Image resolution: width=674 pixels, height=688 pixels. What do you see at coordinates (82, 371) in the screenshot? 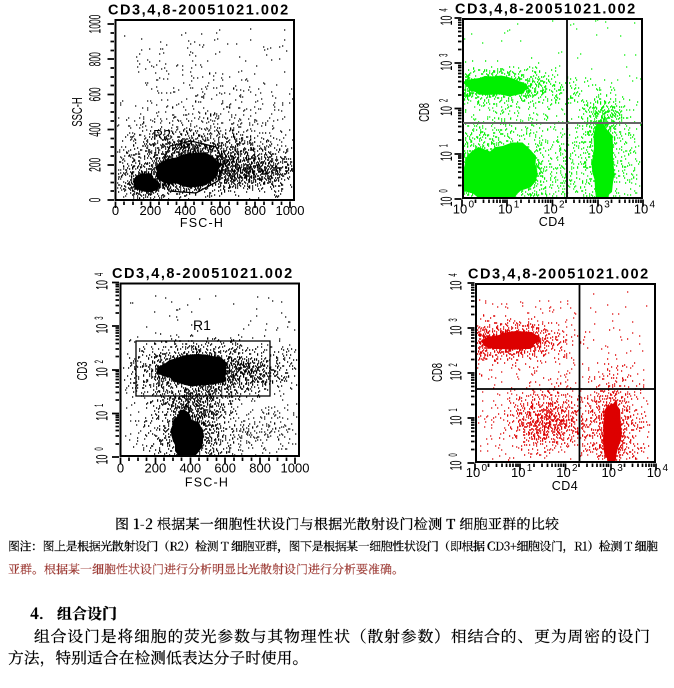
I see `svg-text: CD3` at bounding box center [82, 371].